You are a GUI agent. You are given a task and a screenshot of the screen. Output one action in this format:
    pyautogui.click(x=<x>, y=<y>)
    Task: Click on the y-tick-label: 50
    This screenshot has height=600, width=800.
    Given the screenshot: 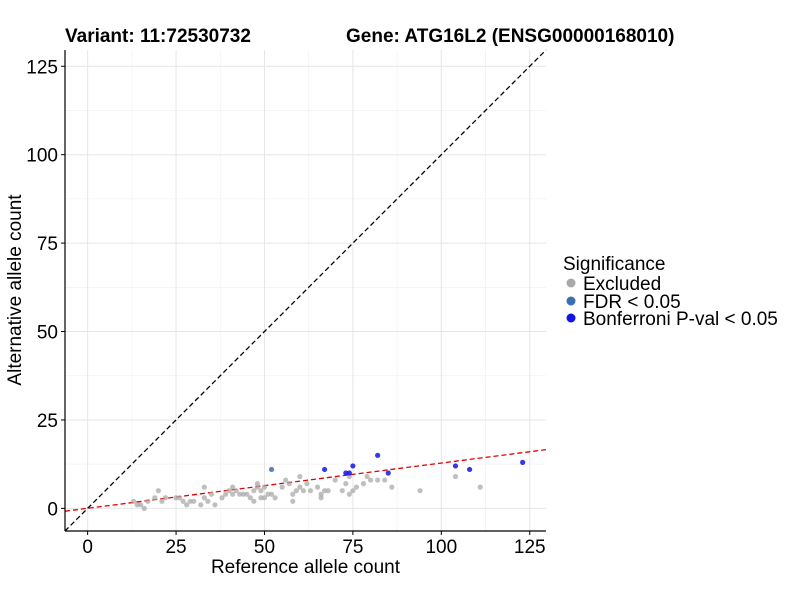 What is the action you would take?
    pyautogui.click(x=47, y=333)
    